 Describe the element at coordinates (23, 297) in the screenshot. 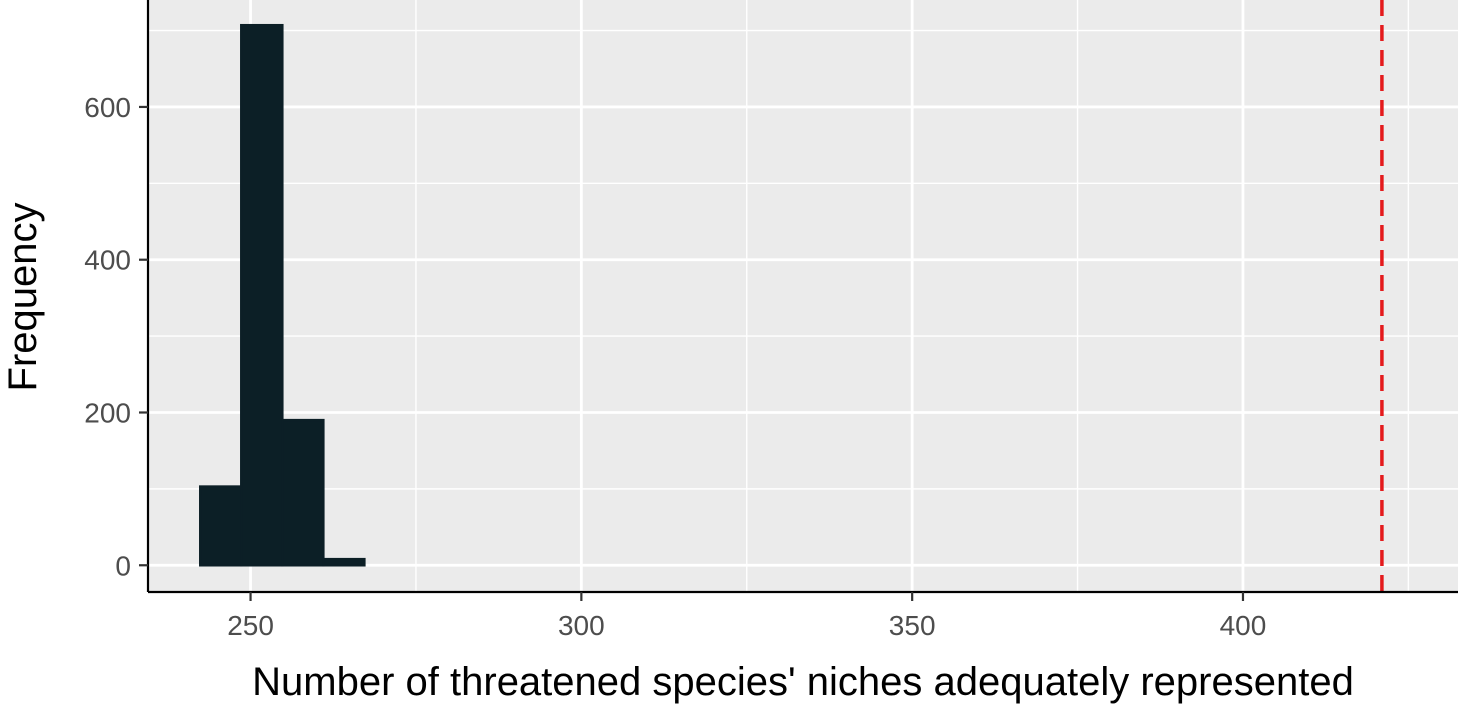

I see `y-axis-title: Frequency` at that location.